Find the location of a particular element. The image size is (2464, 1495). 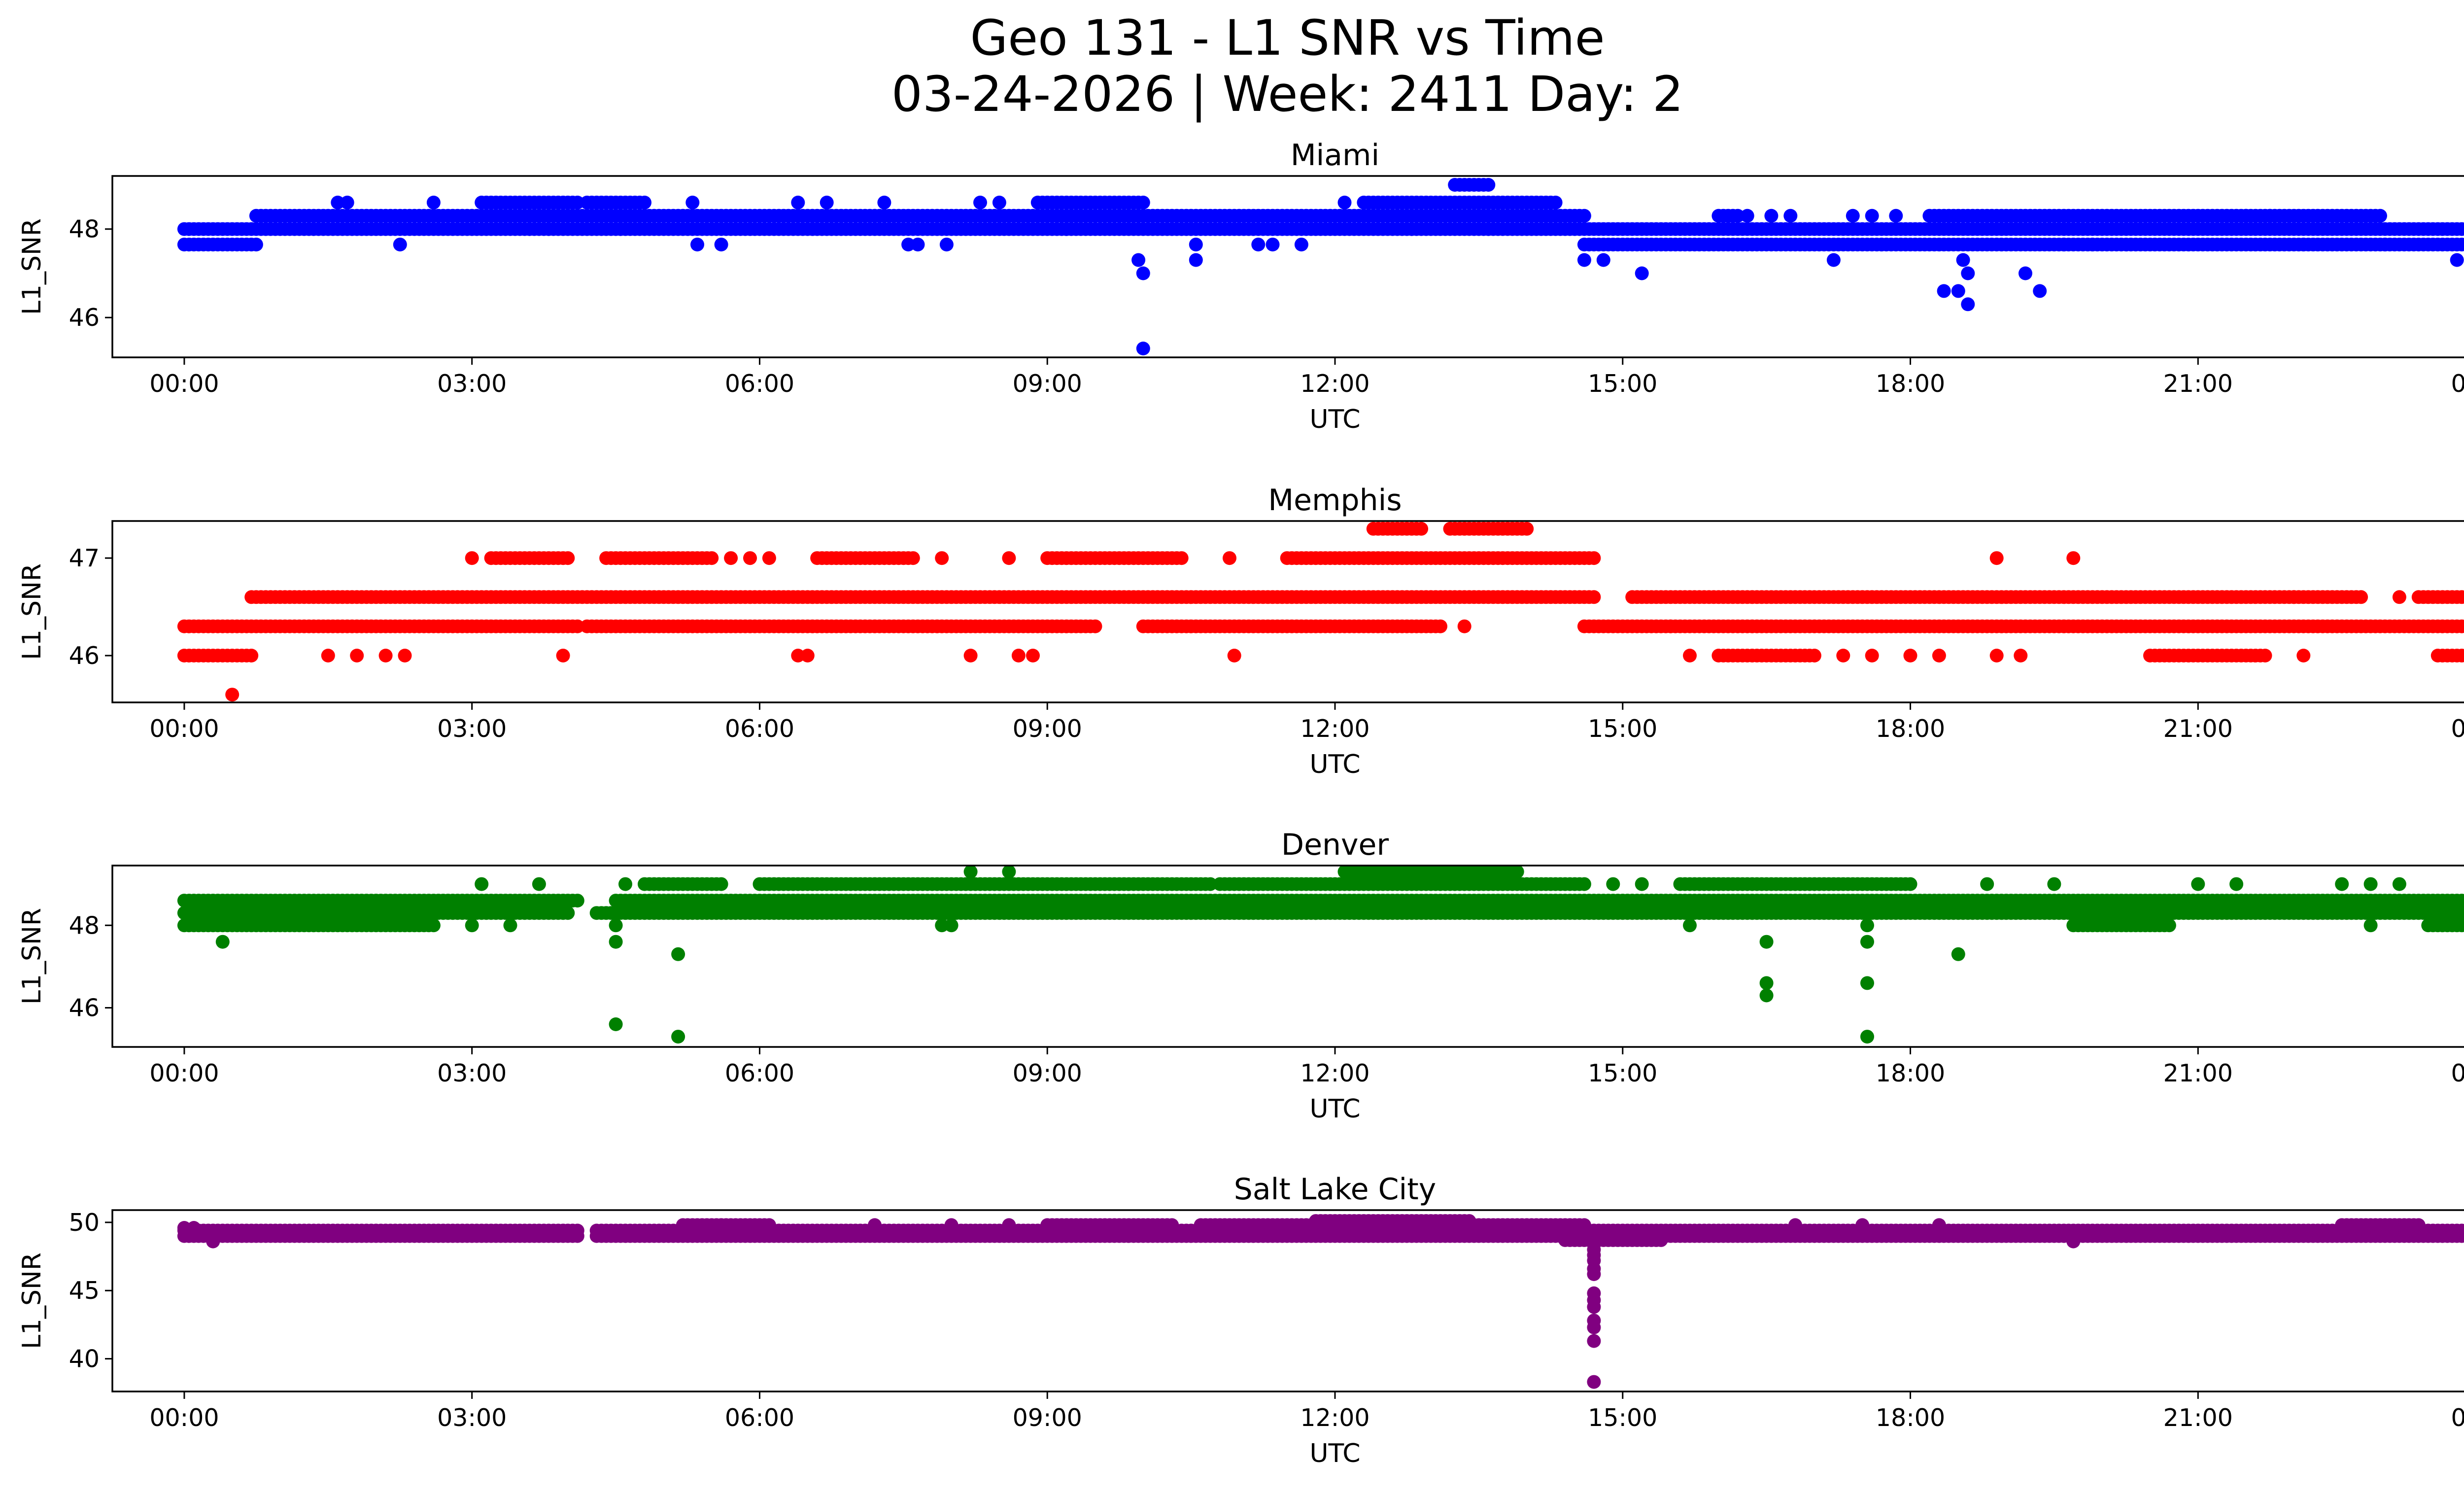

series-miami is located at coordinates (1320, 266).